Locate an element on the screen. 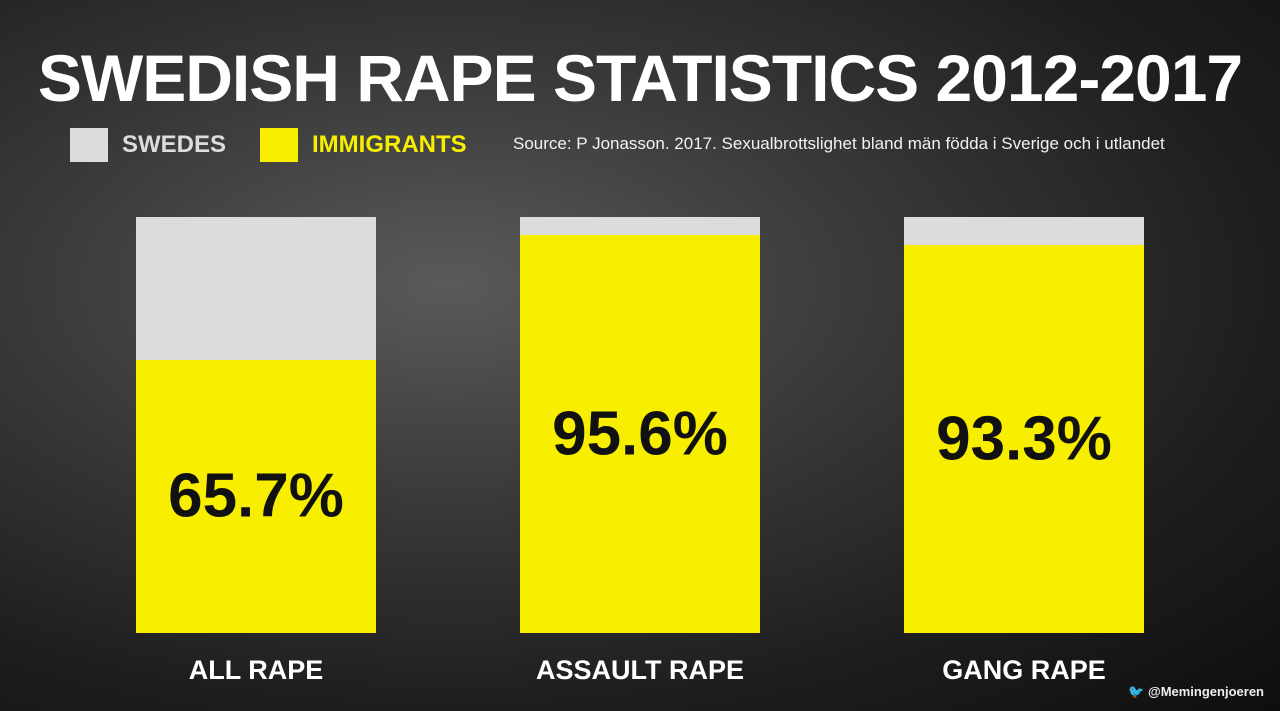  legend-swatch-immigrants is located at coordinates (279, 145).